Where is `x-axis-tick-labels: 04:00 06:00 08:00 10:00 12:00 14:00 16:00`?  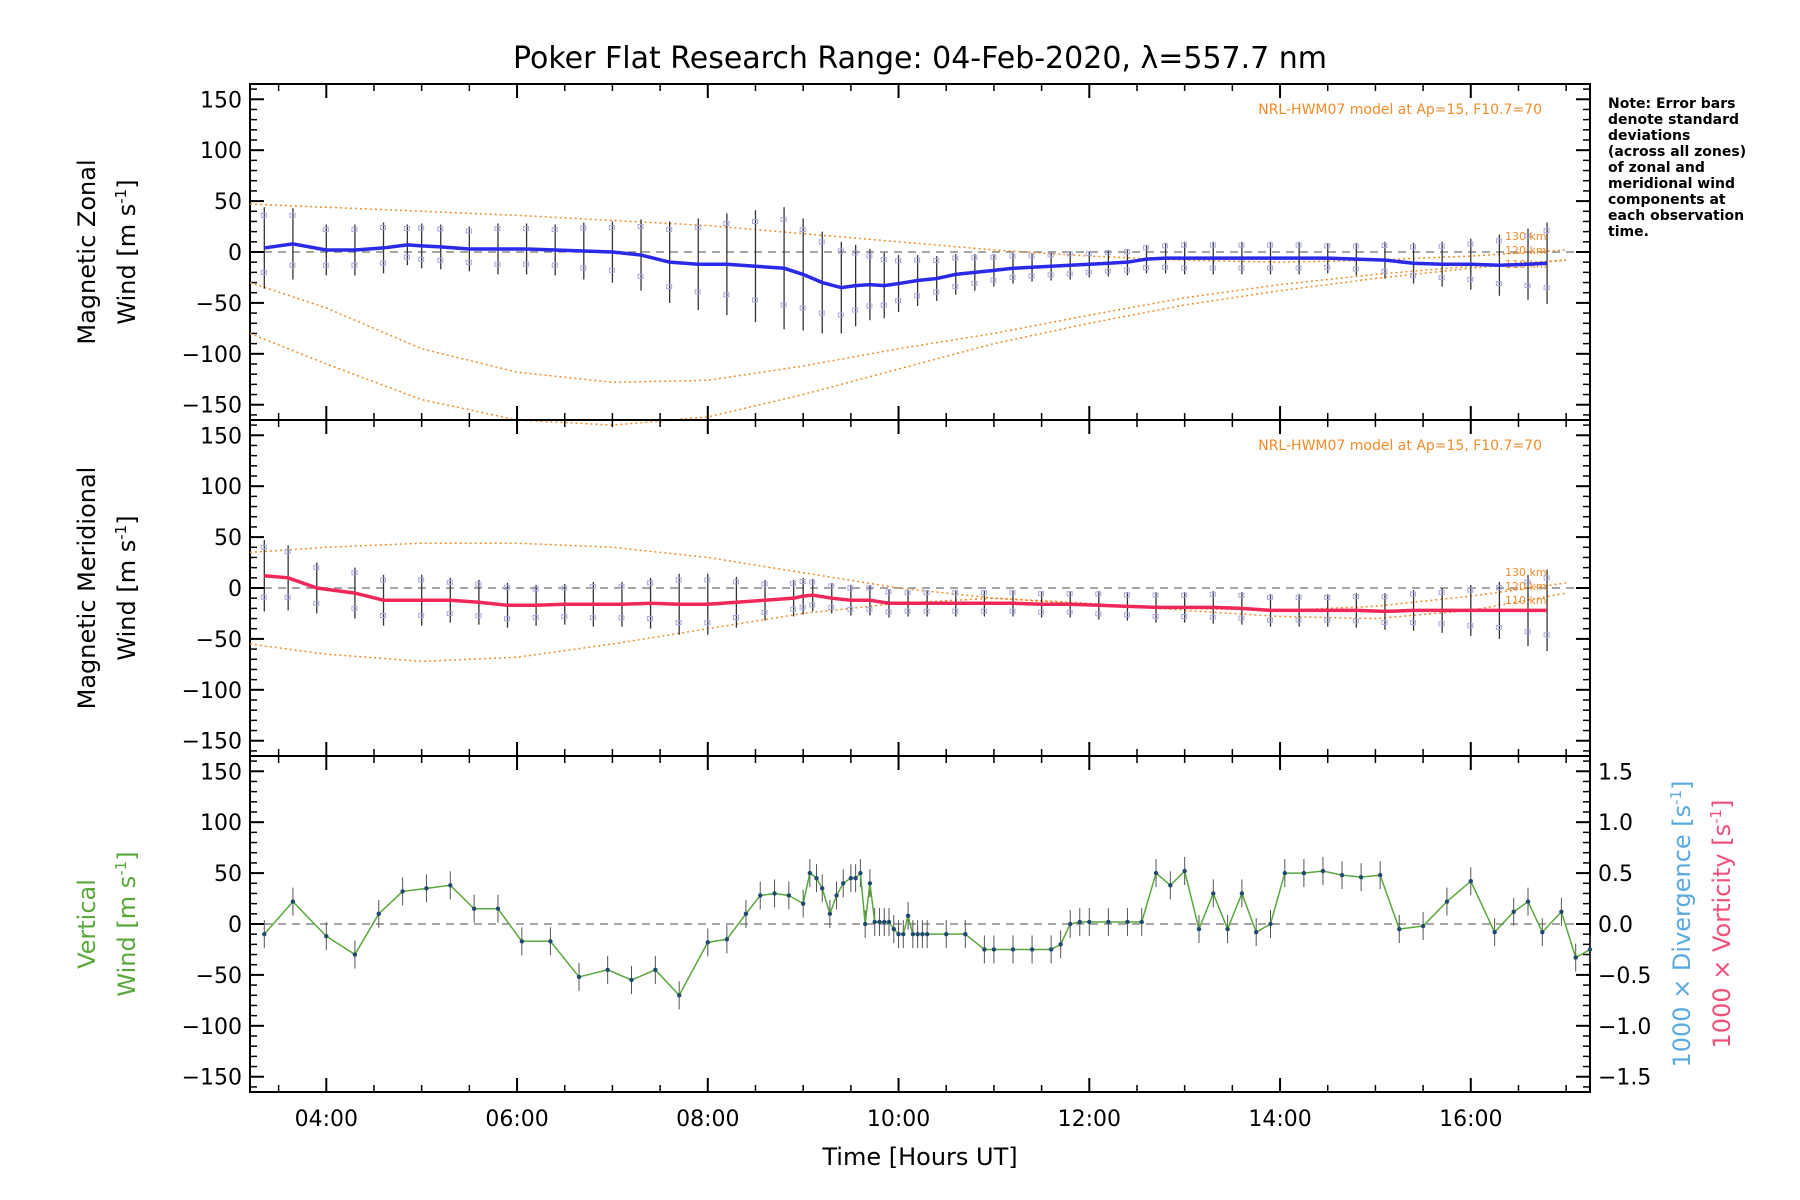 x-axis-tick-labels: 04:00 06:00 08:00 10:00 12:00 14:00 16:00 is located at coordinates (899, 1119).